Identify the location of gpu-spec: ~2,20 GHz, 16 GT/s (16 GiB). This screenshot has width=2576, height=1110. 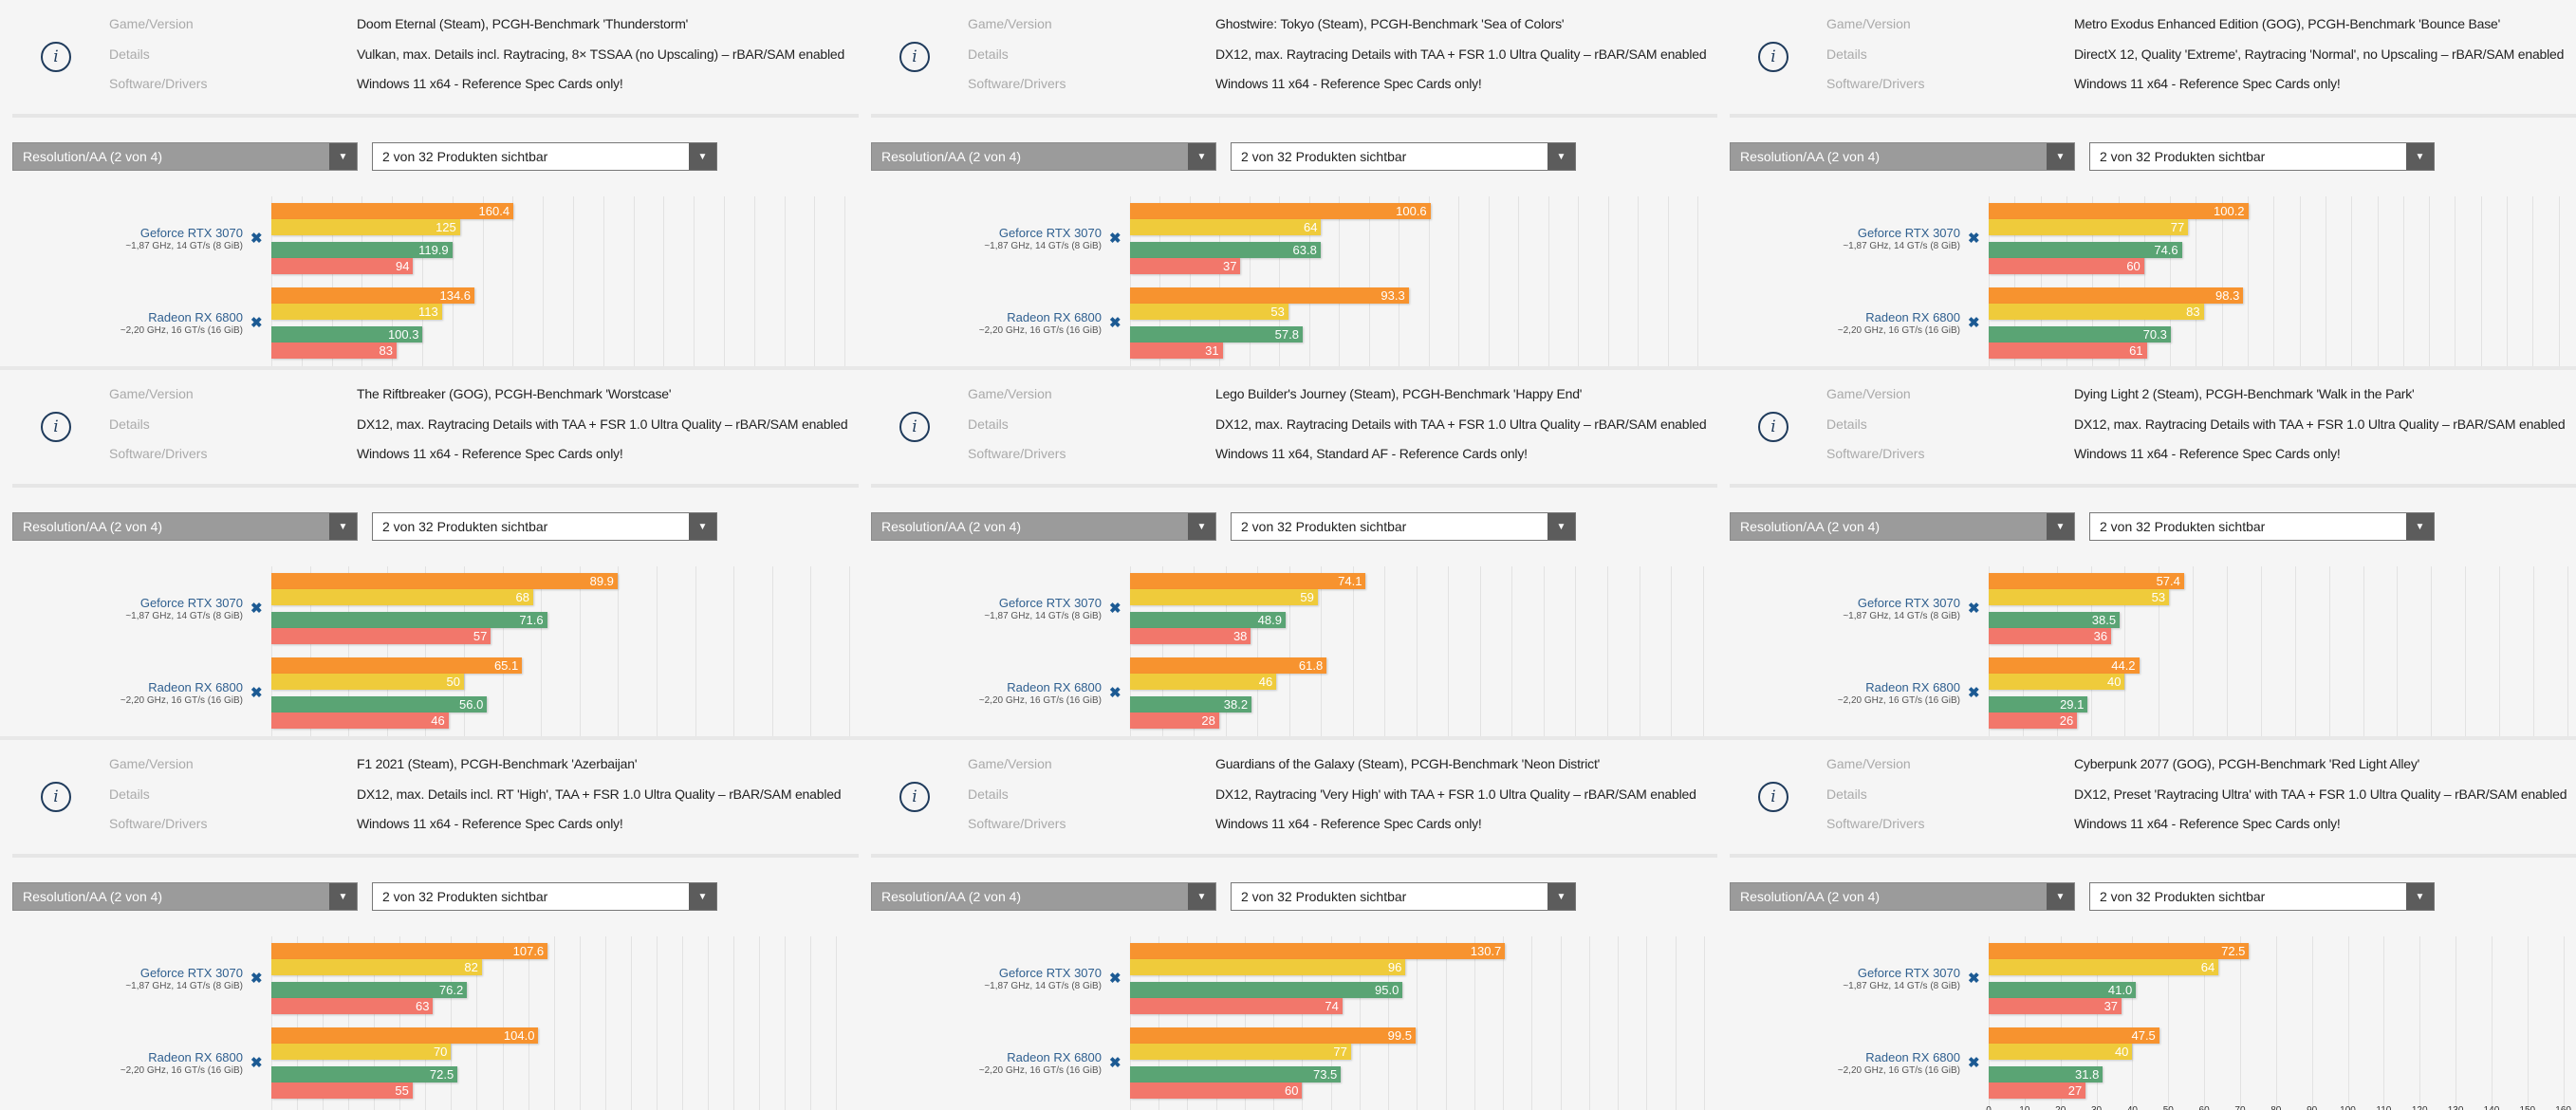
(1898, 700).